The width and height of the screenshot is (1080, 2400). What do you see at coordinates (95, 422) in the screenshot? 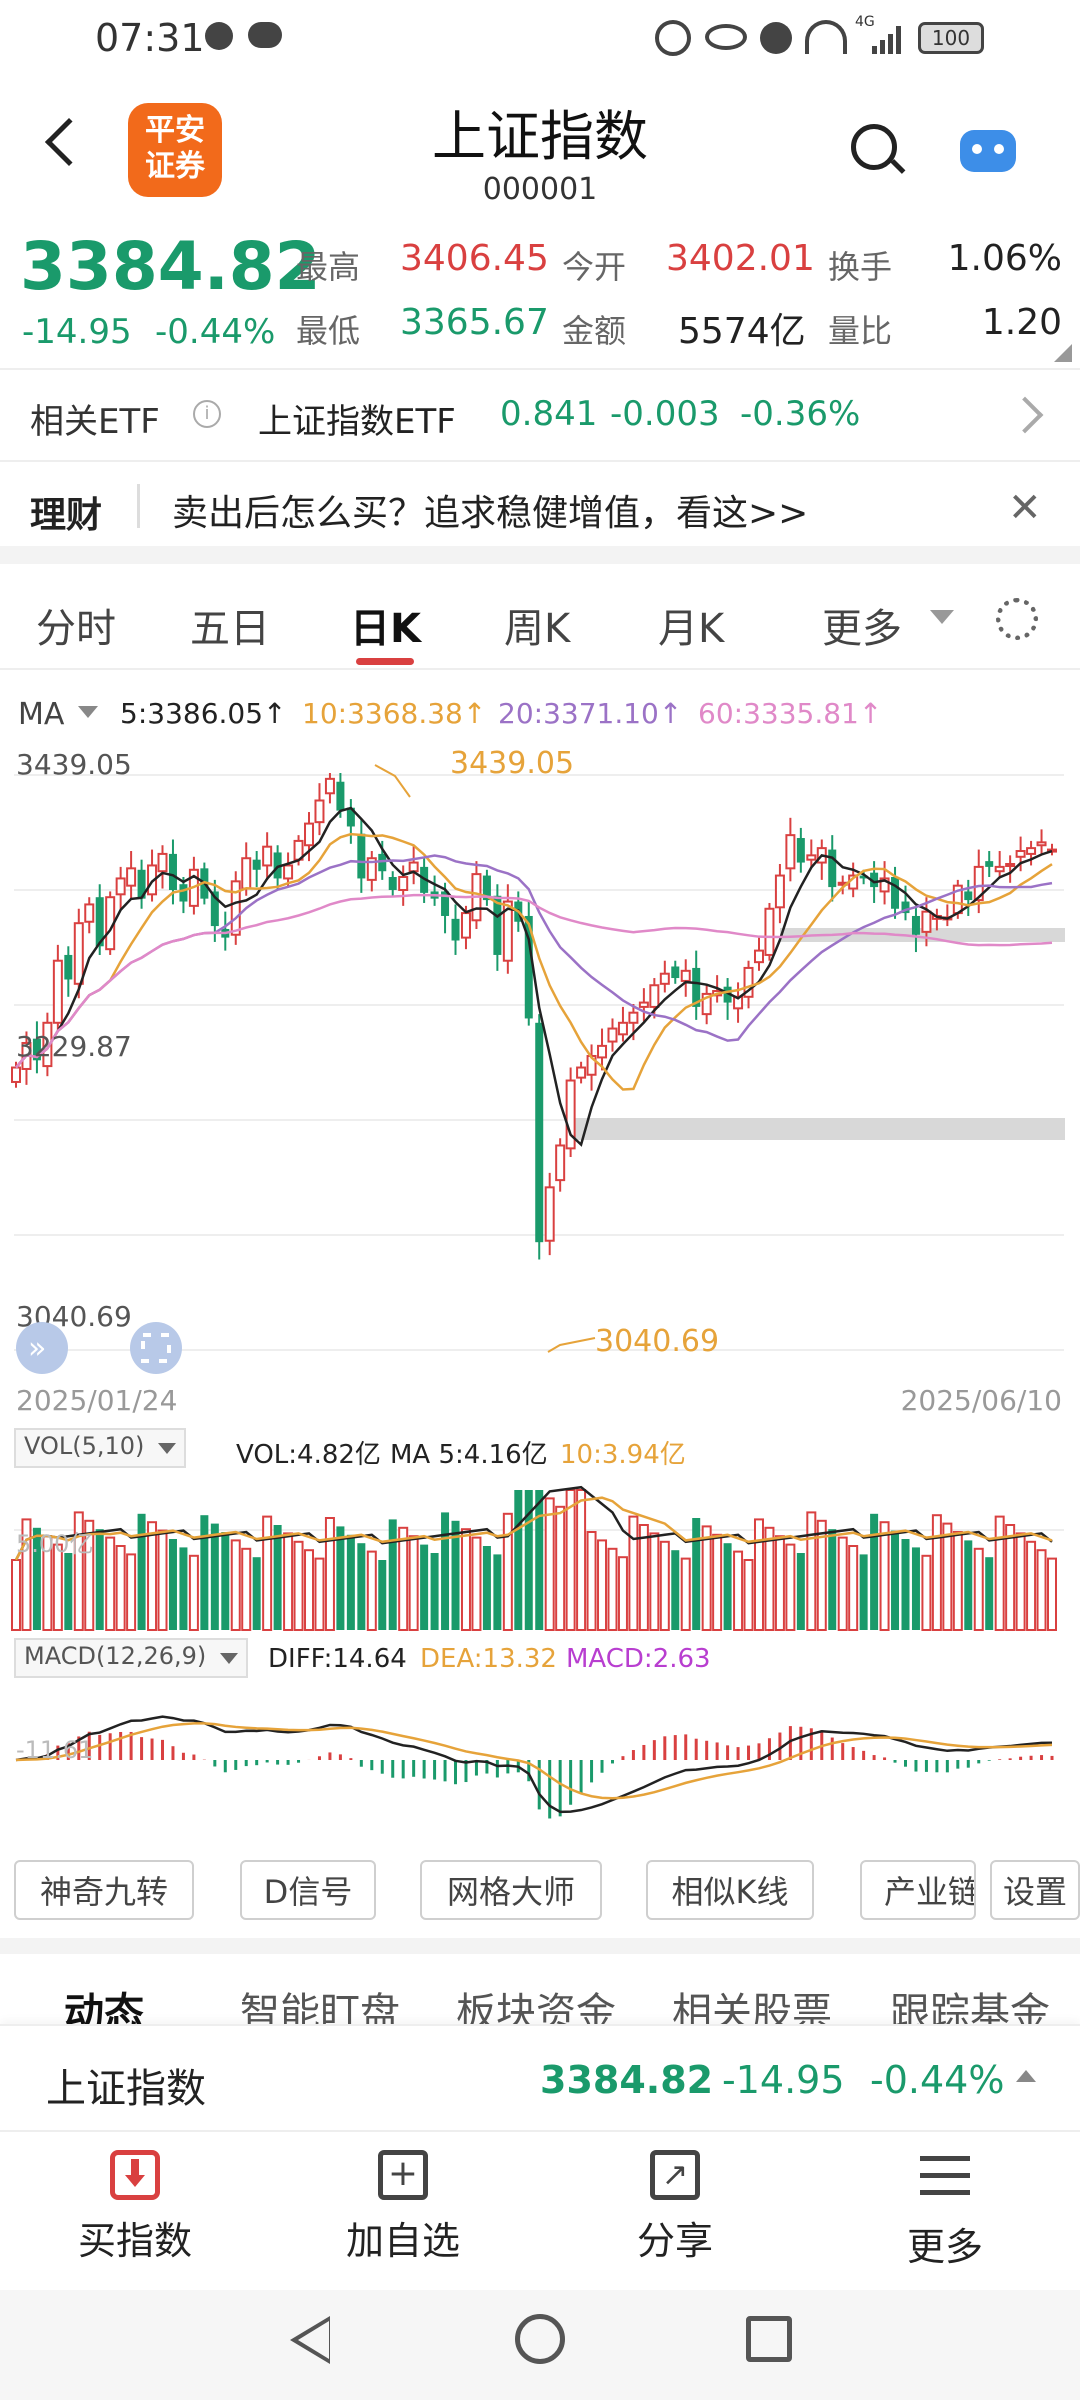
I see `etf-label: 相关ETF` at bounding box center [95, 422].